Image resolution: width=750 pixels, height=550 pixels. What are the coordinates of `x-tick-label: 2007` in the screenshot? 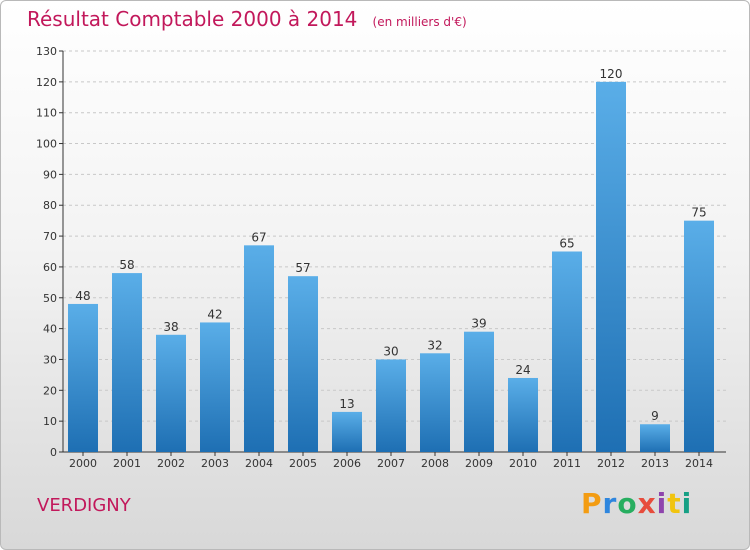 It's located at (391, 463).